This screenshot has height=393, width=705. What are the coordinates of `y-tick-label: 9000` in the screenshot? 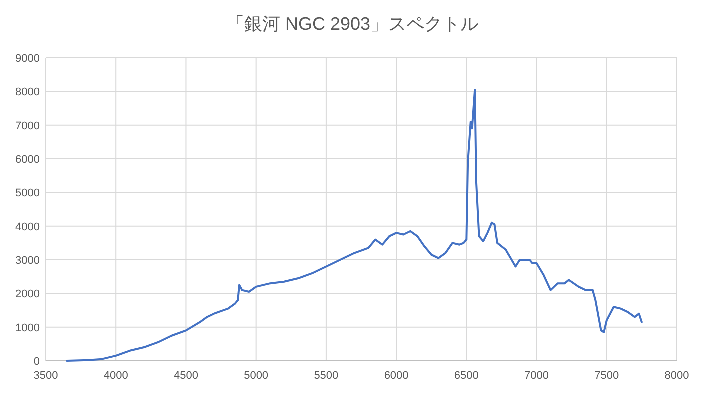 It's located at (28, 59).